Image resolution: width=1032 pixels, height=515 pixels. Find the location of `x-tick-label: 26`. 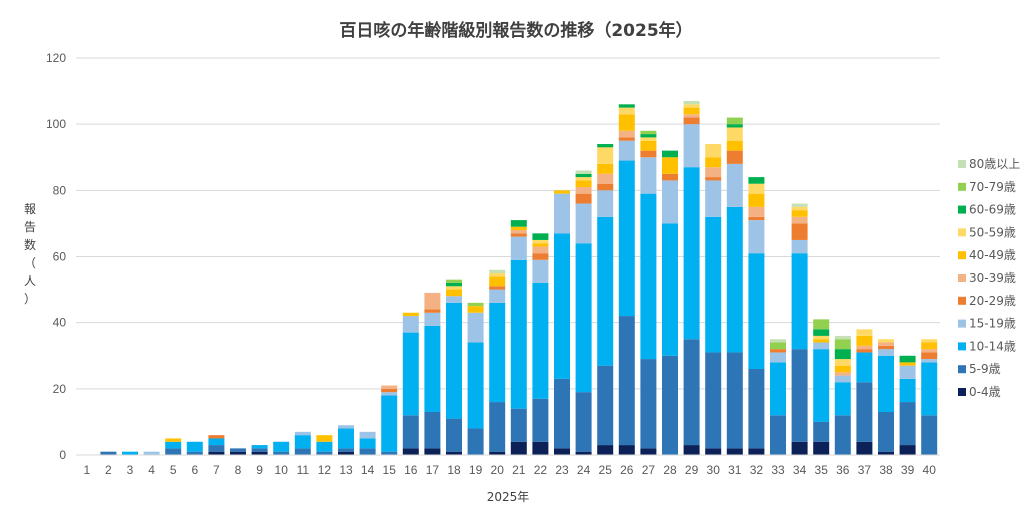

x-tick-label: 26 is located at coordinates (627, 470).